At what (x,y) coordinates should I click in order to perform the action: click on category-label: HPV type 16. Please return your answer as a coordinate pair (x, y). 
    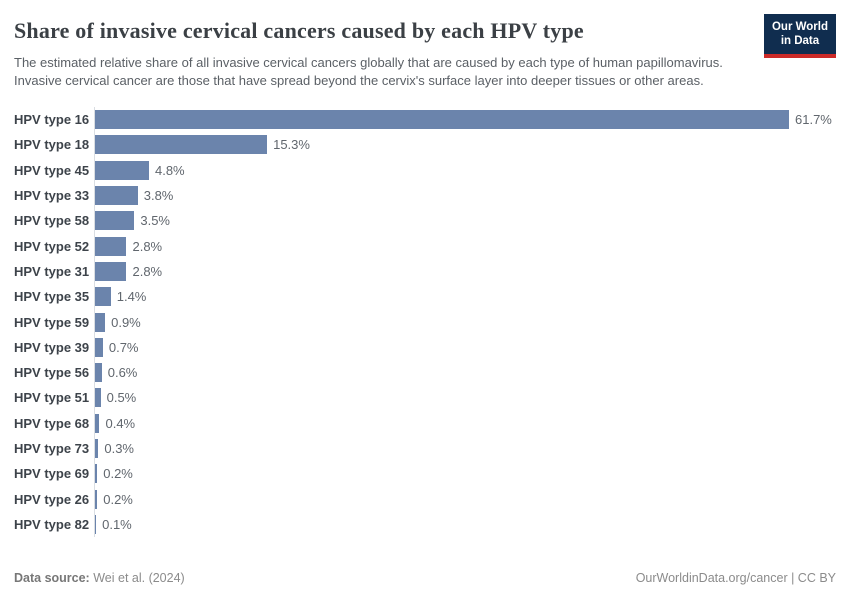
    Looking at the image, I should click on (52, 120).